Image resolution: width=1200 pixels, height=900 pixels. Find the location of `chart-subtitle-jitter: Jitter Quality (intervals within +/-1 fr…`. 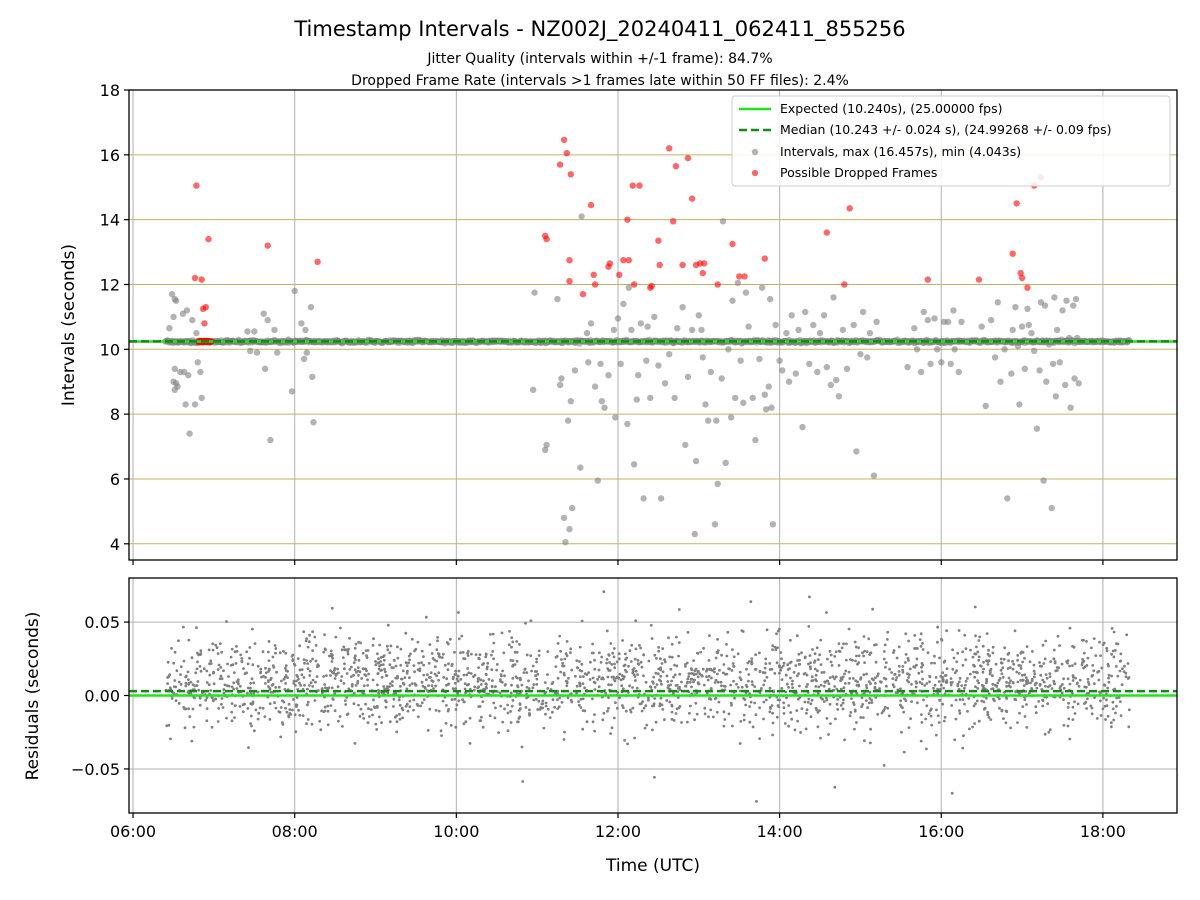

chart-subtitle-jitter: Jitter Quality (intervals within +/-1 fr… is located at coordinates (599, 59).